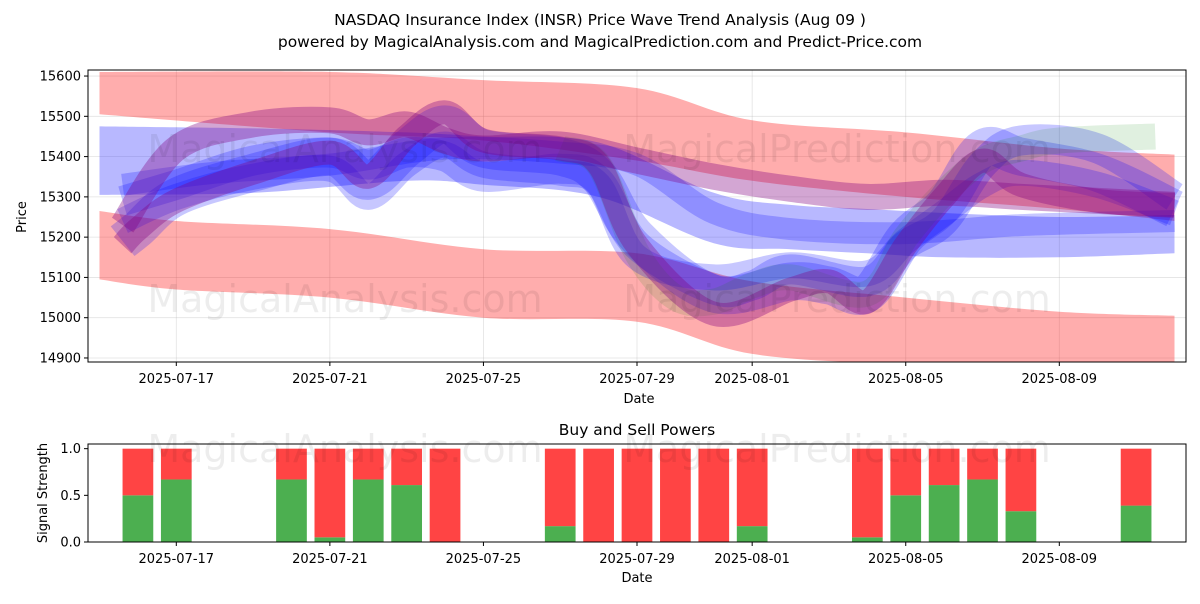 The image size is (1200, 604). Describe the element at coordinates (70, 543) in the screenshot. I see `signal-y-tick-label: 0.0` at that location.